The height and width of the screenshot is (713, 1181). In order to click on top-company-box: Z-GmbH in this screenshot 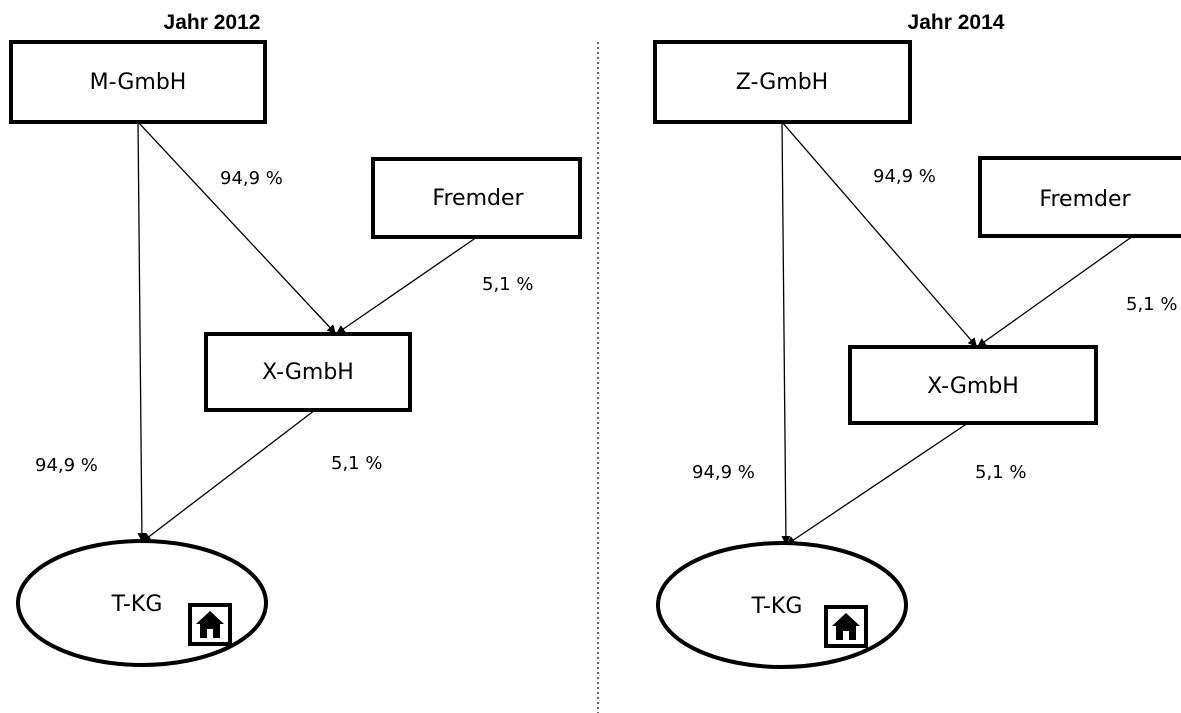, I will do `click(782, 82)`.